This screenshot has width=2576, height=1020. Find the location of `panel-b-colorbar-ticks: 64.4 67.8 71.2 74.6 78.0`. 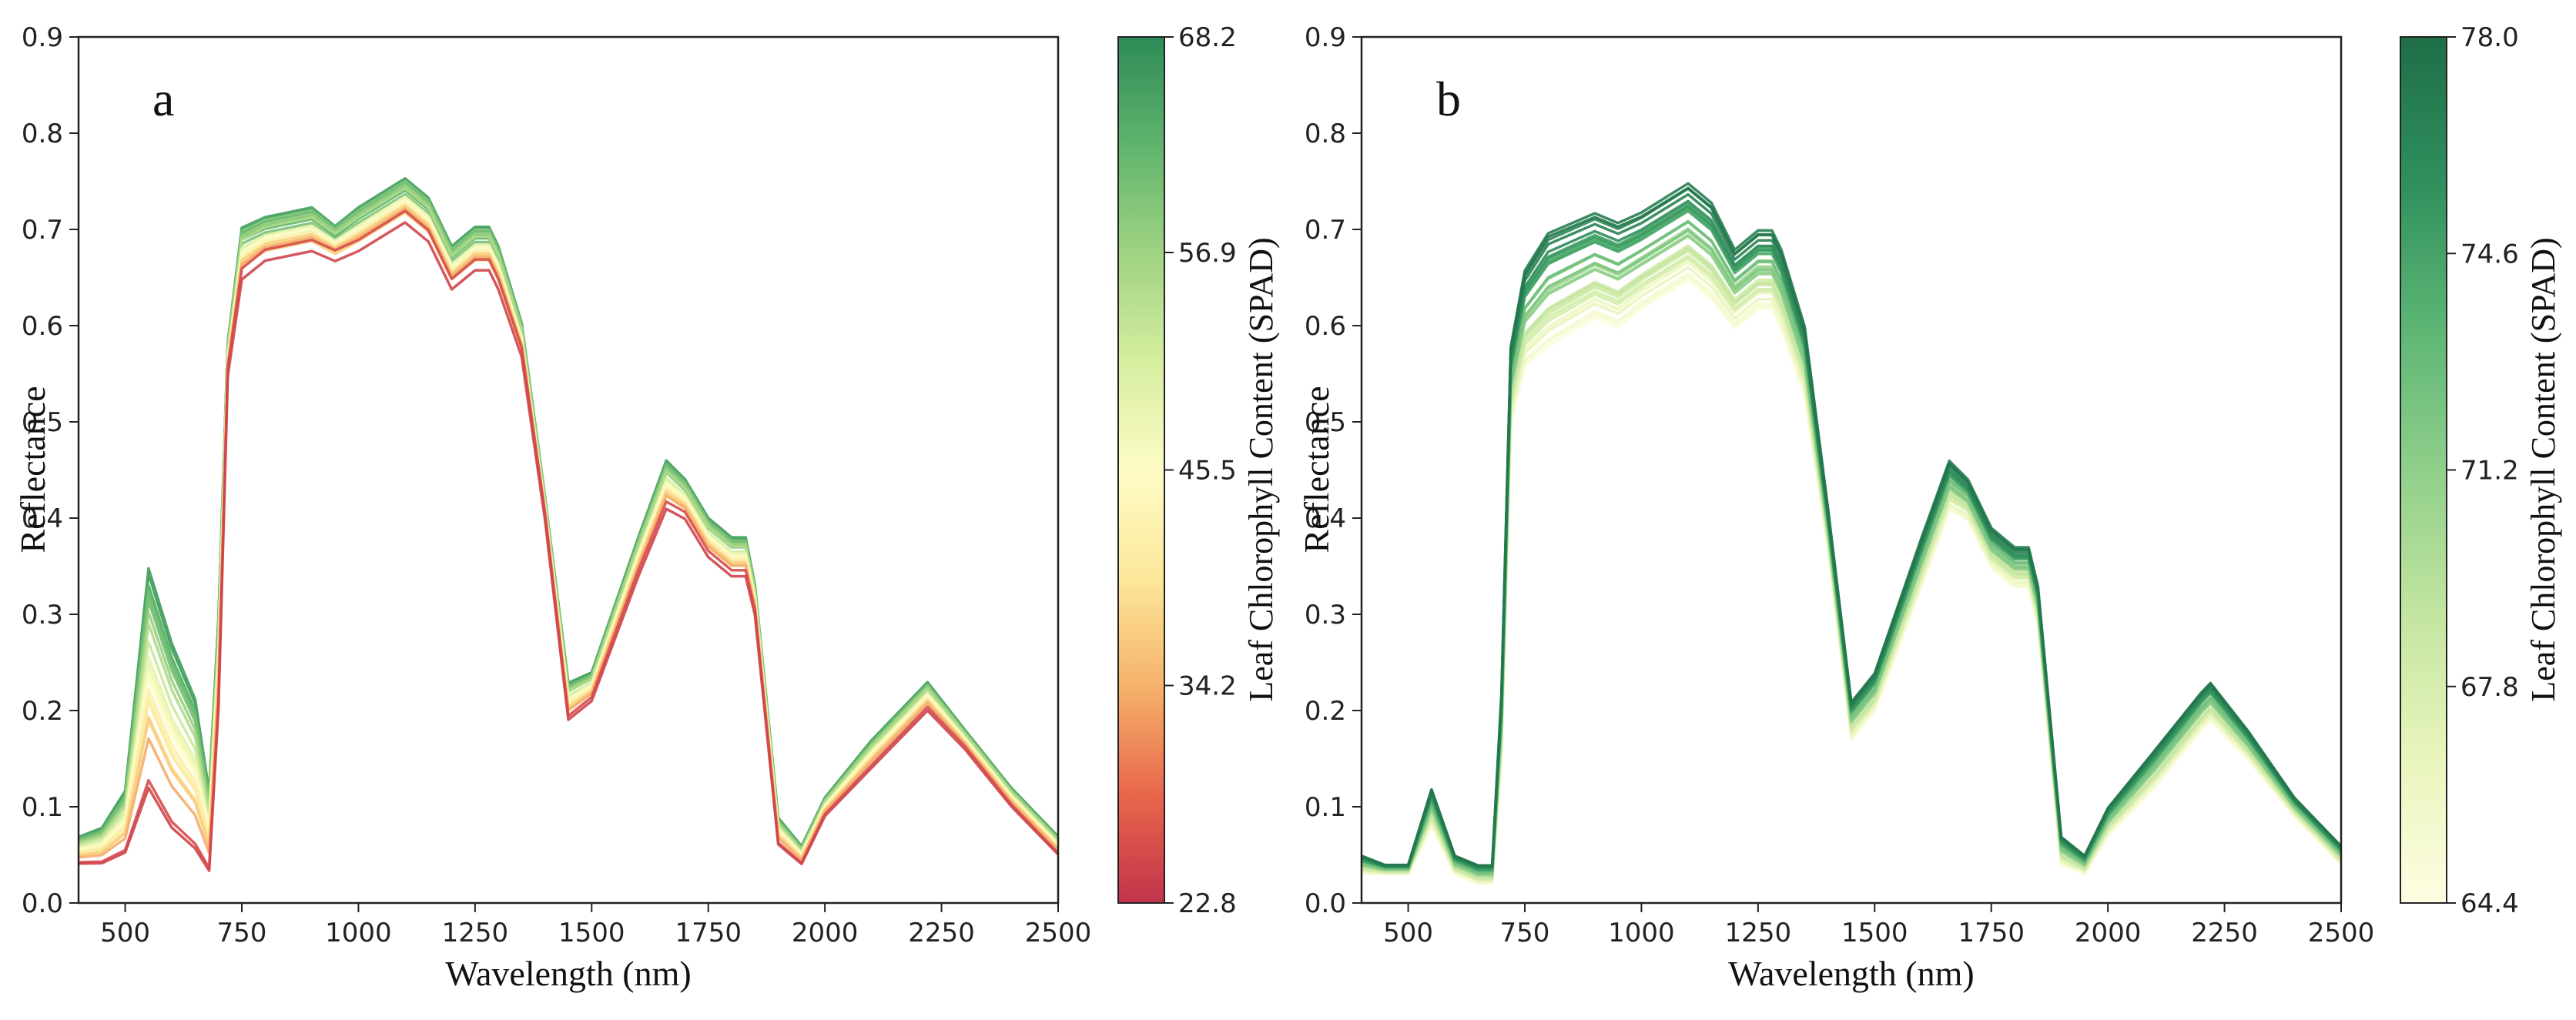

panel-b-colorbar-ticks: 64.4 67.8 71.2 74.6 78.0 is located at coordinates (2483, 471).